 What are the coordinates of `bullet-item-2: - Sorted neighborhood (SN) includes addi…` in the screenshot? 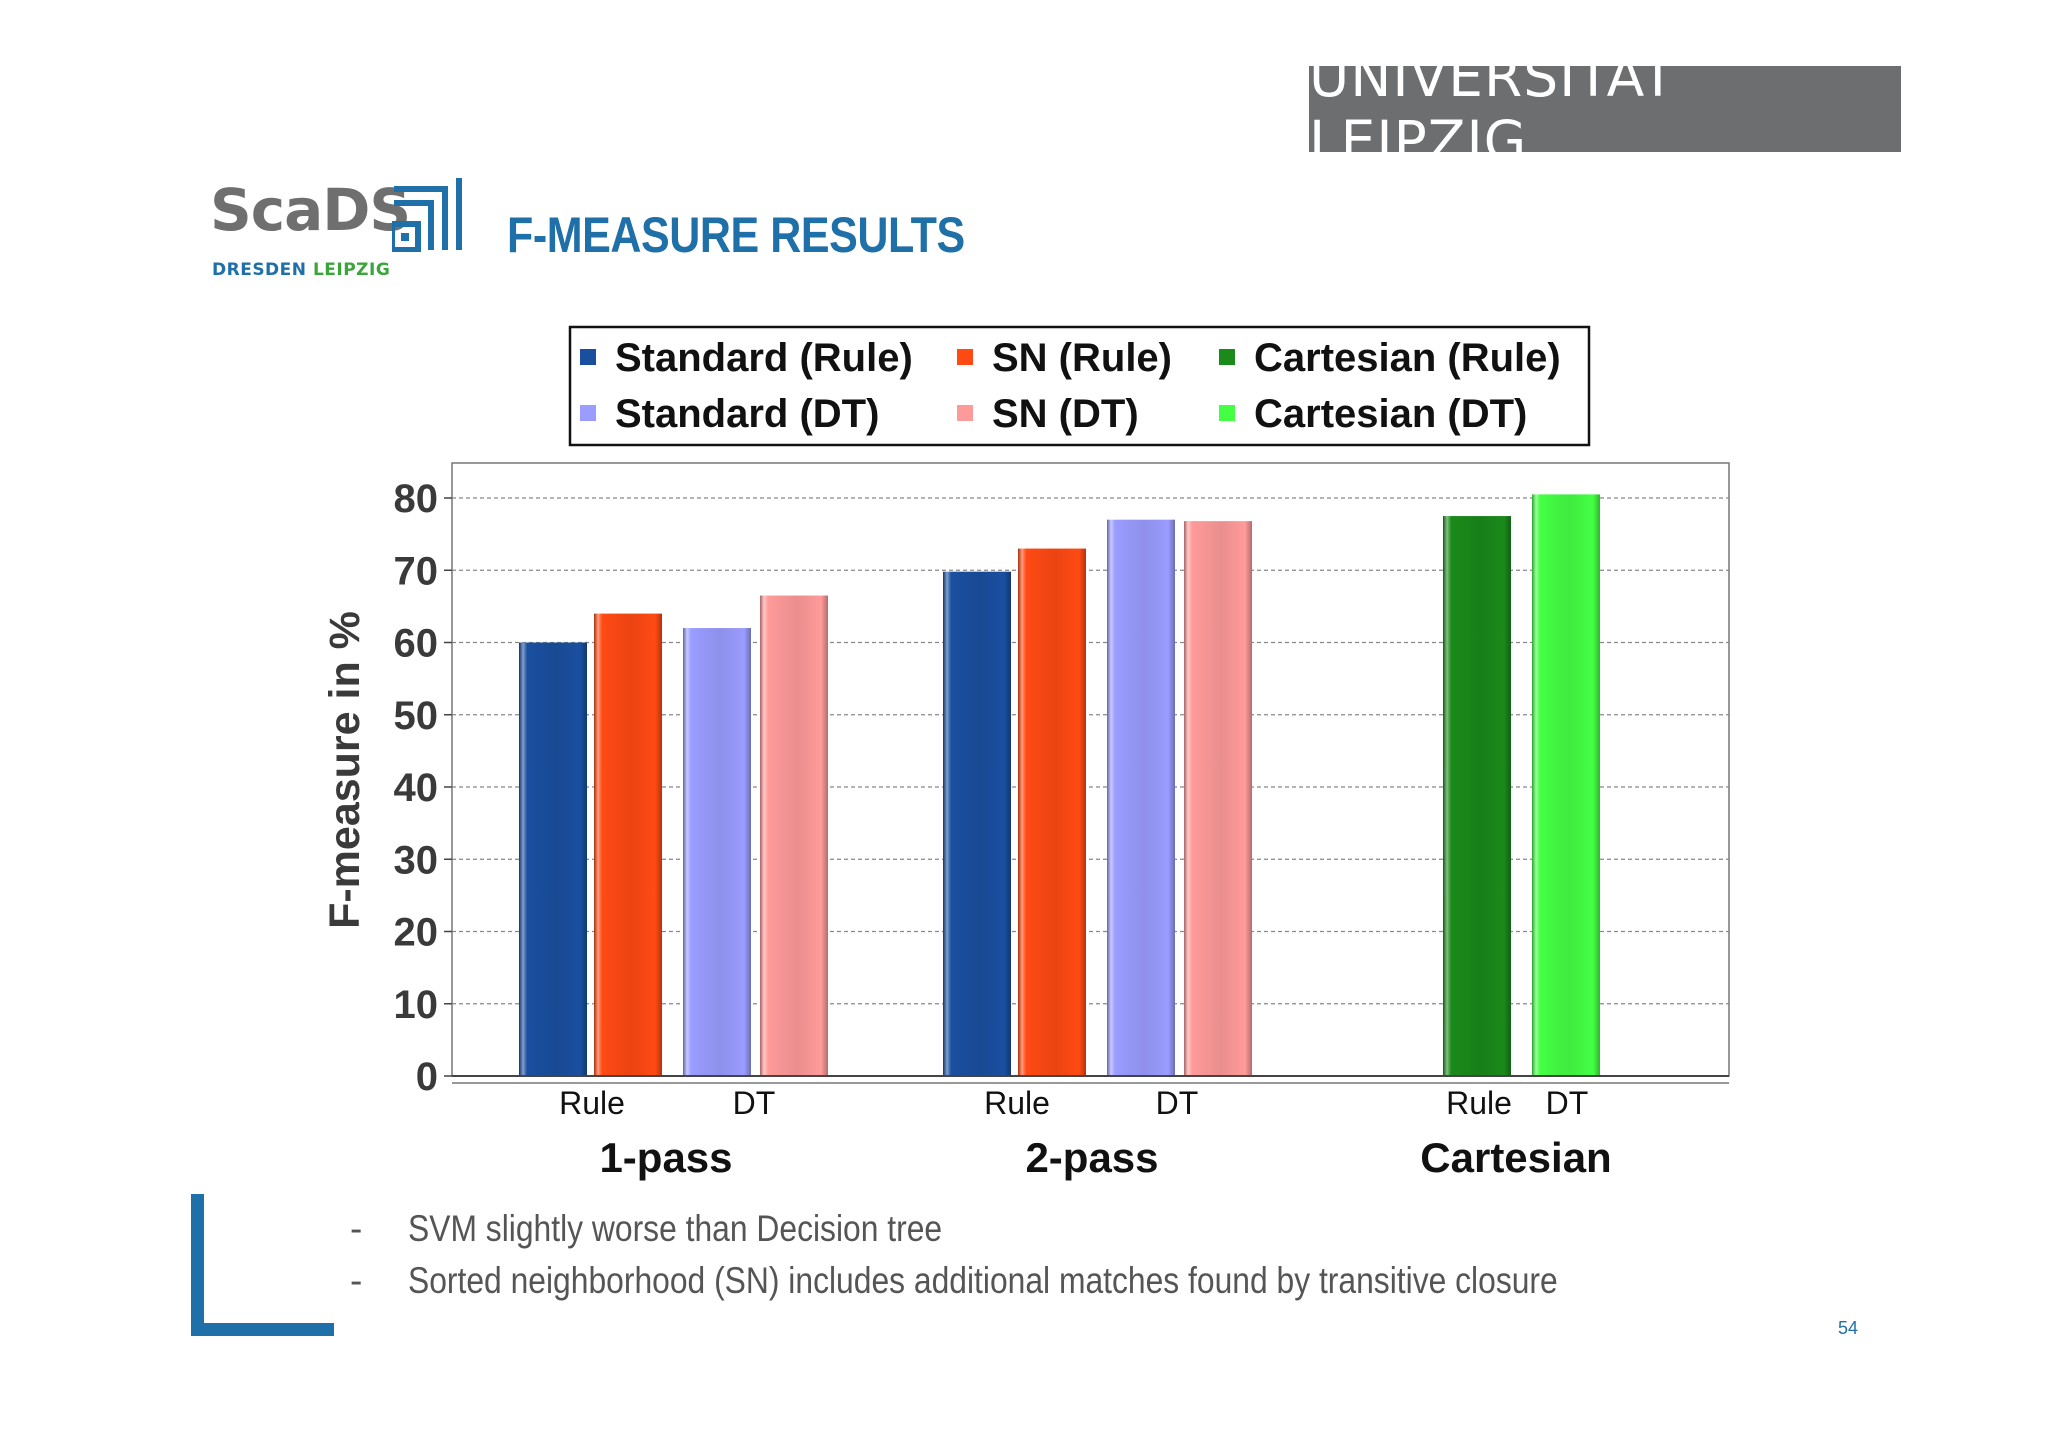 It's located at (1047, 1281).